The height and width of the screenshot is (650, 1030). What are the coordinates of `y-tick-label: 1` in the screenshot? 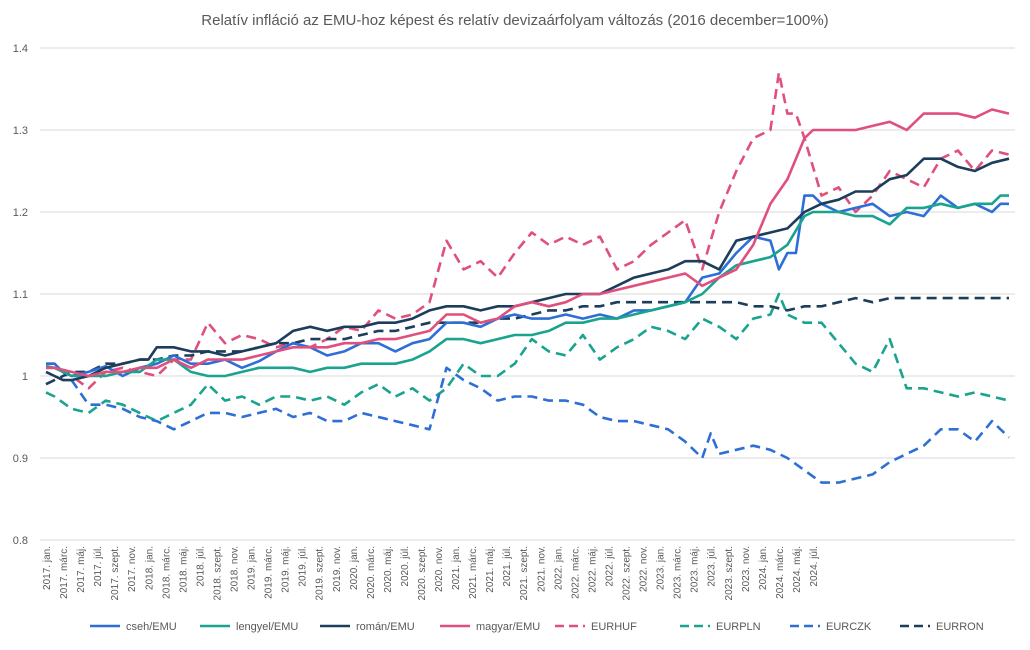 It's located at (25, 377).